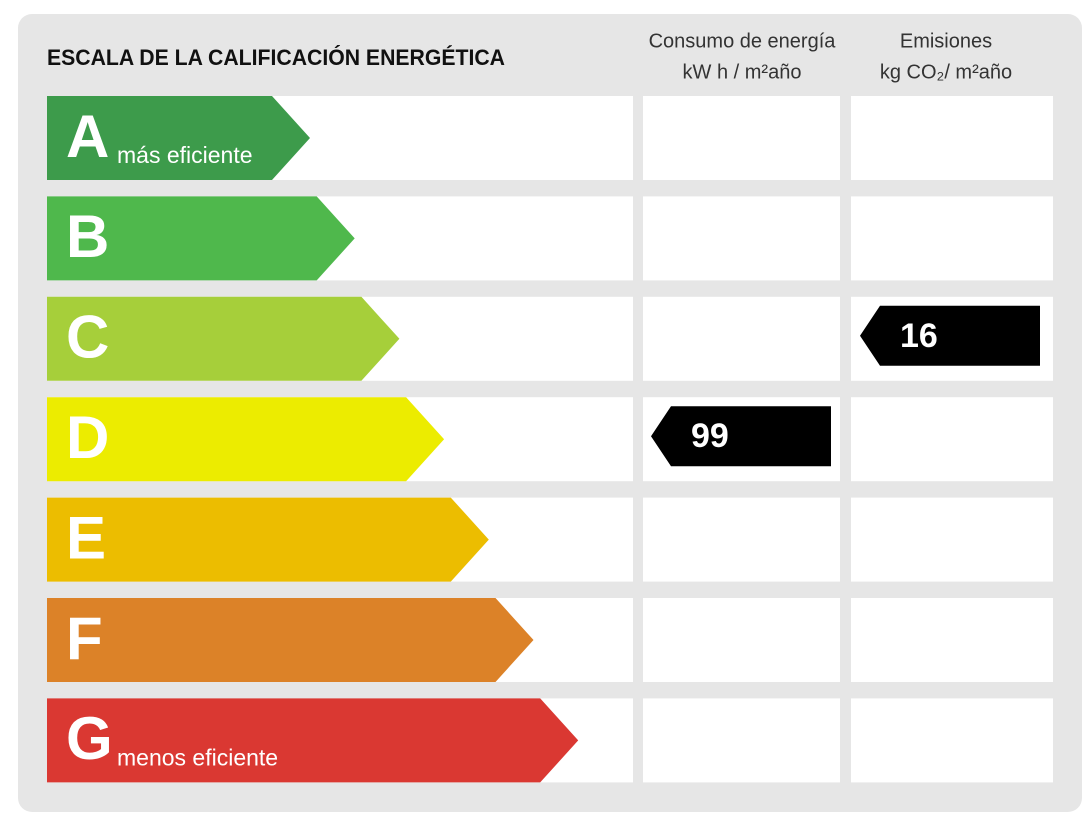  I want to click on rating-note: menos eficiente, so click(197, 757).